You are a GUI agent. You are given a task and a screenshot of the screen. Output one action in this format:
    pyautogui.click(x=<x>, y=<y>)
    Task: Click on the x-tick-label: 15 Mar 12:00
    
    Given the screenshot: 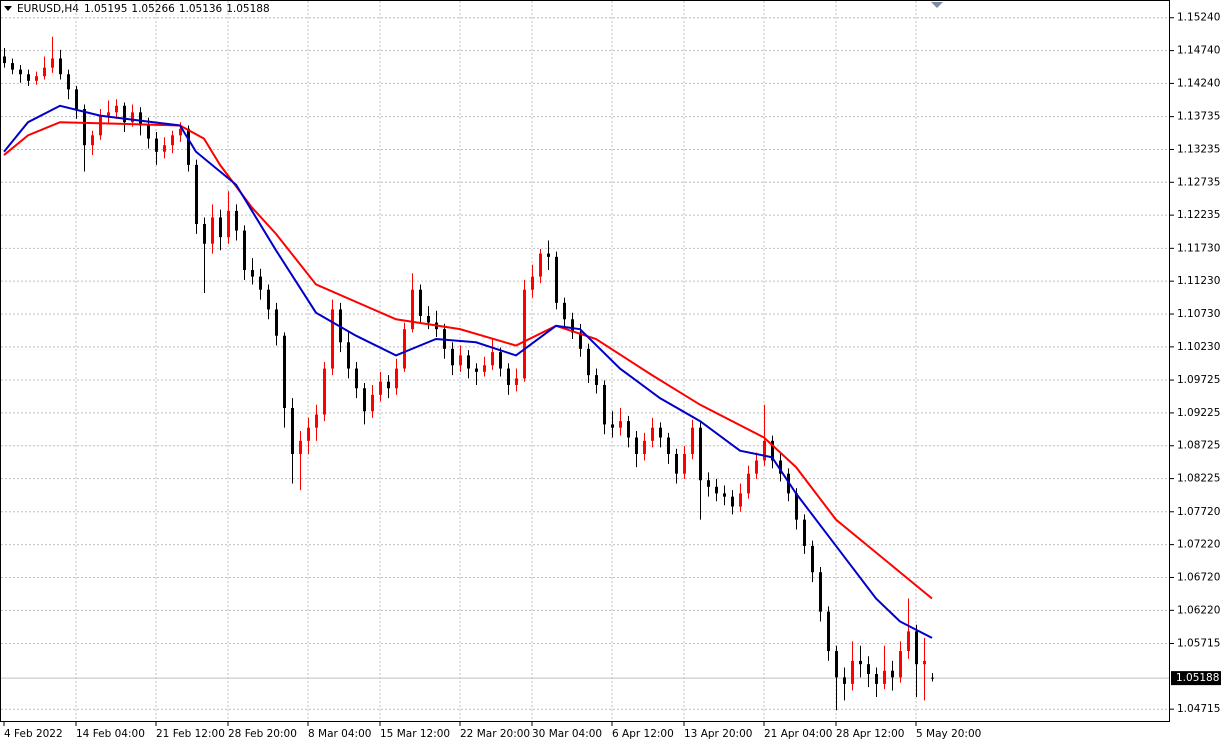 What is the action you would take?
    pyautogui.click(x=415, y=734)
    